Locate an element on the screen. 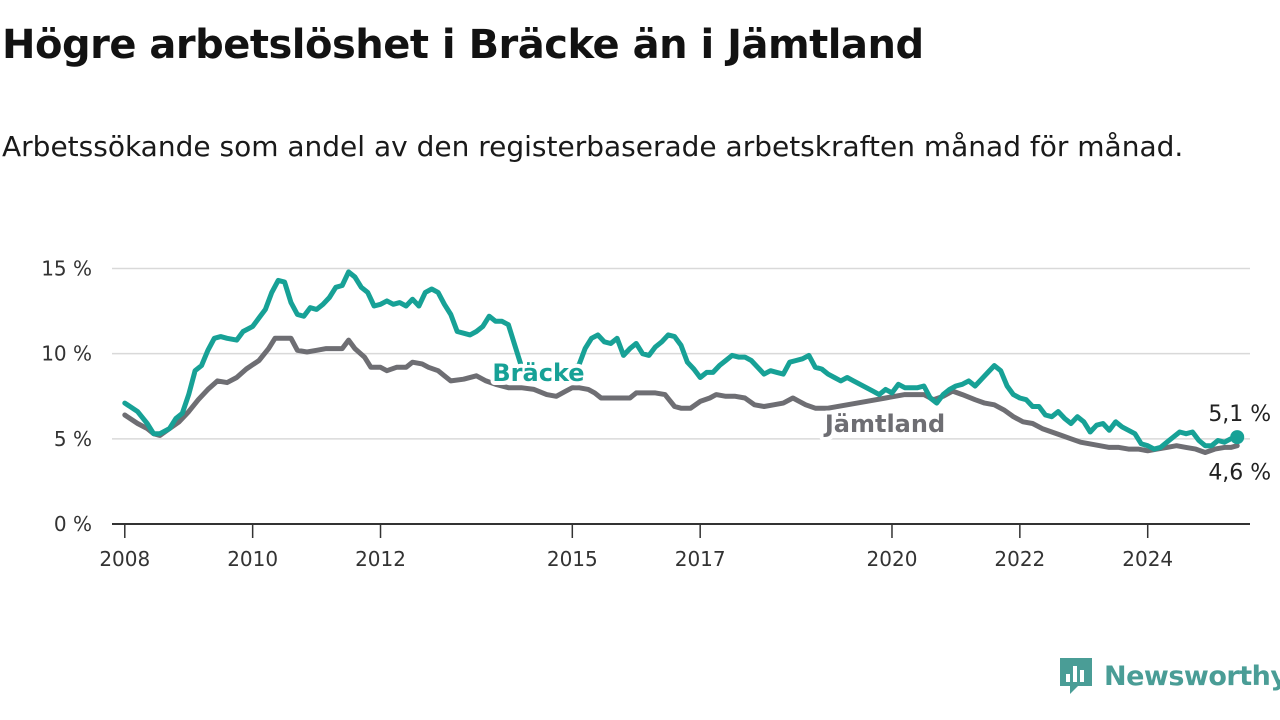 The image size is (1280, 720). y-tick-label: 0 % is located at coordinates (73, 524).